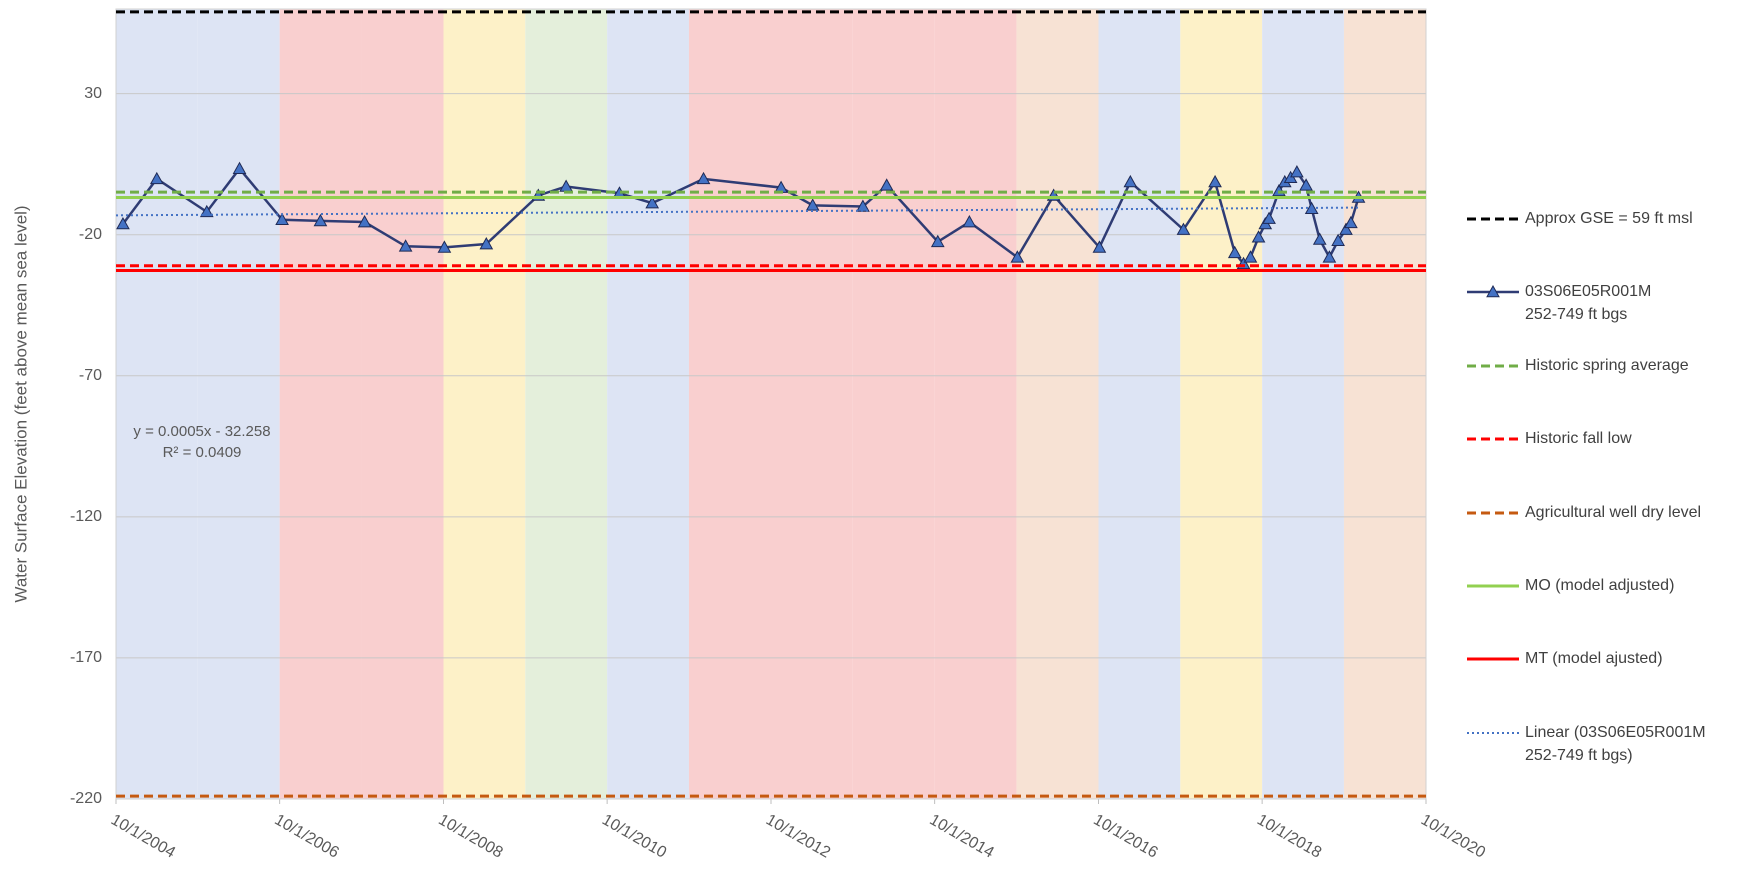 The height and width of the screenshot is (877, 1737). I want to click on legend-item: Historic spring average, so click(1577, 365).